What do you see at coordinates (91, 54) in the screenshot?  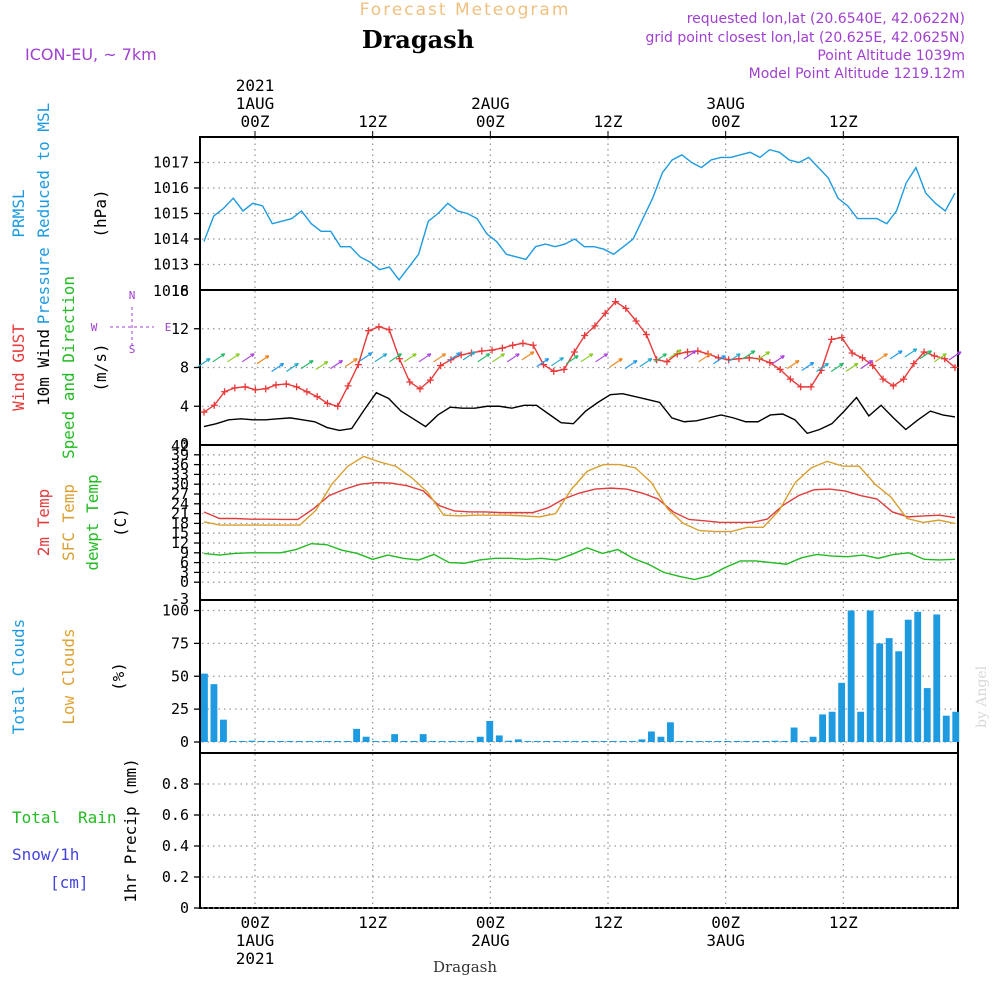 I see `model-label: ICON-EU, ~ 7km` at bounding box center [91, 54].